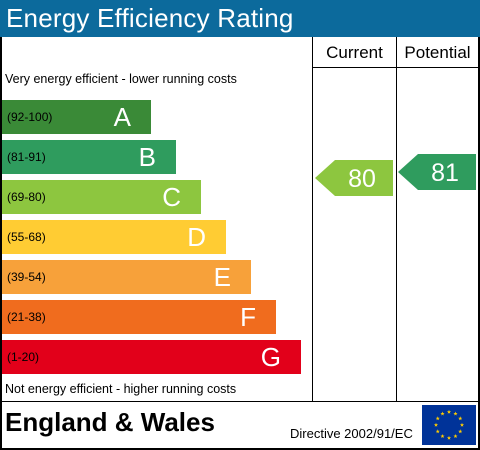  What do you see at coordinates (240, 449) in the screenshot?
I see `frame-bottom` at bounding box center [240, 449].